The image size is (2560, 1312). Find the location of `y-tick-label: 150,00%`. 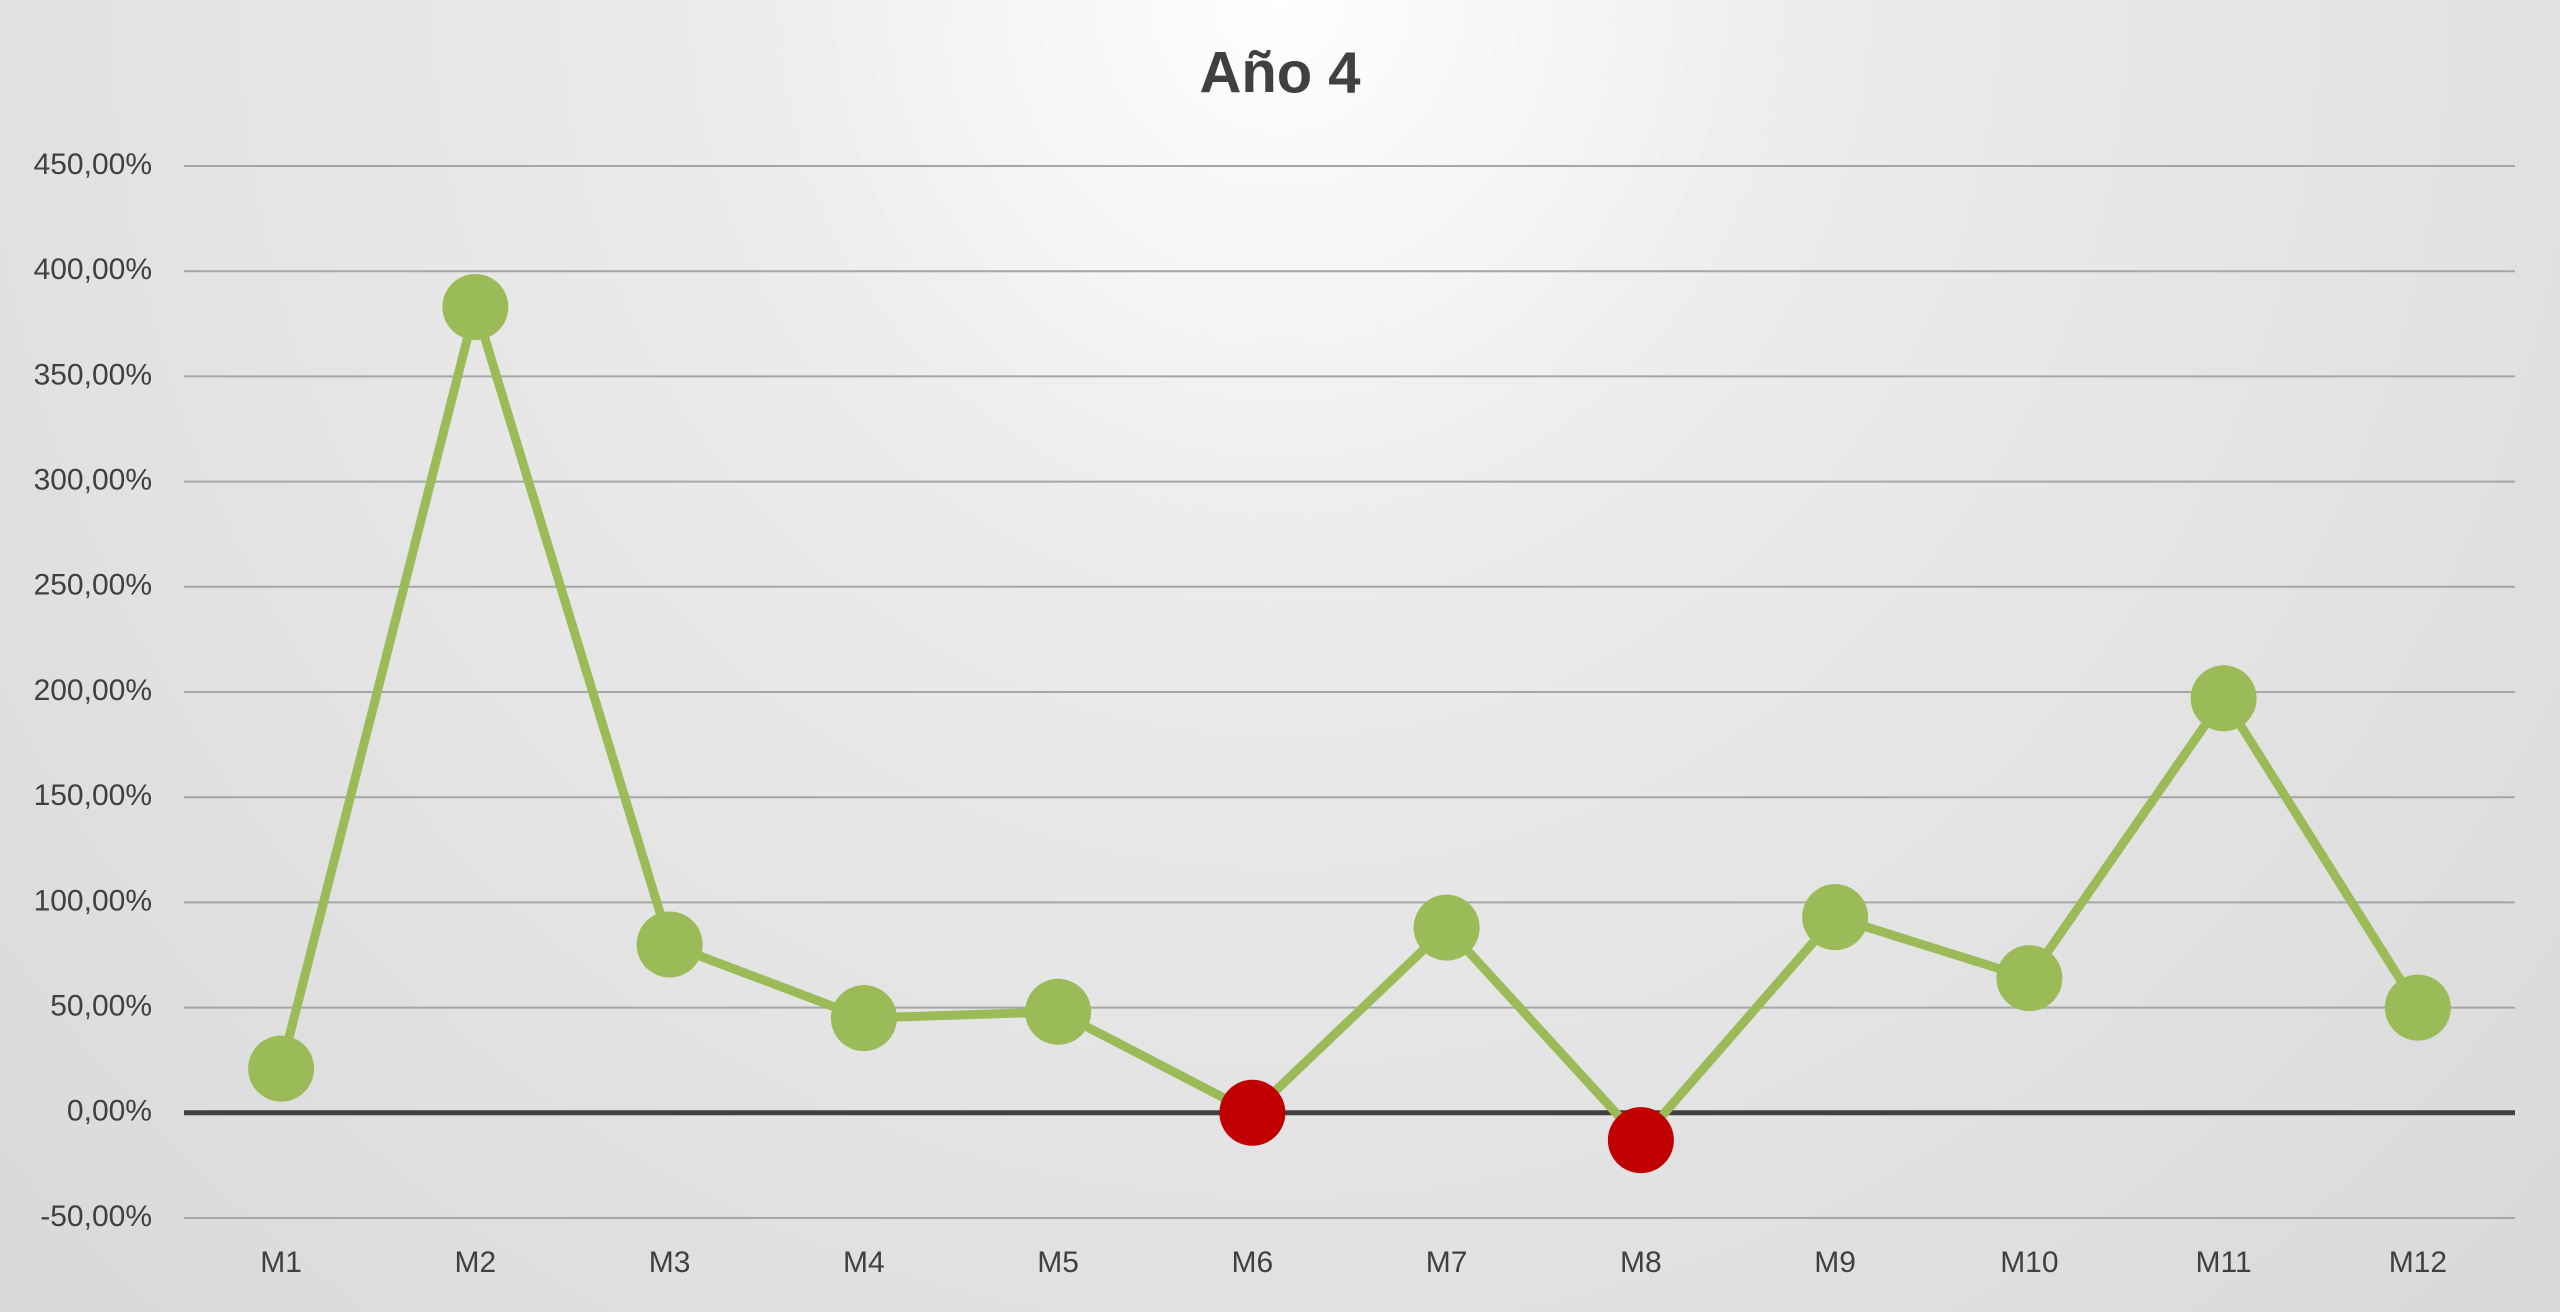

y-tick-label: 150,00% is located at coordinates (93, 795).